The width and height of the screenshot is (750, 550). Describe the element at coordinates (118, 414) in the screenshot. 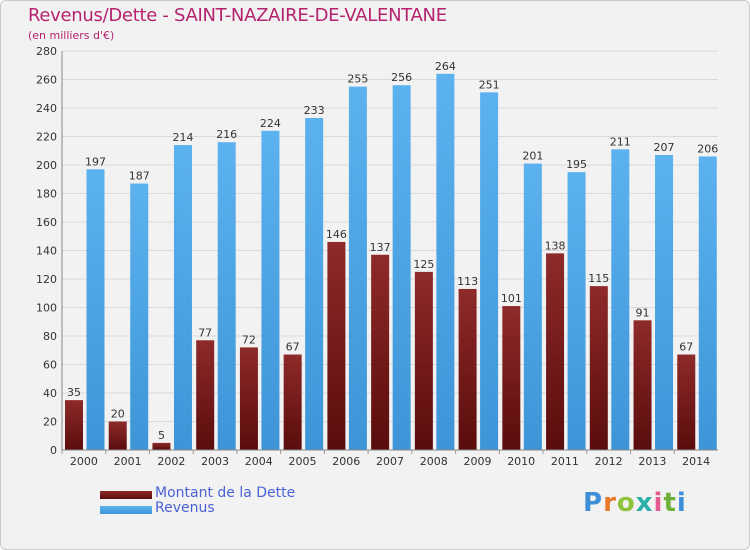

I see `data-label-dette: 20` at that location.